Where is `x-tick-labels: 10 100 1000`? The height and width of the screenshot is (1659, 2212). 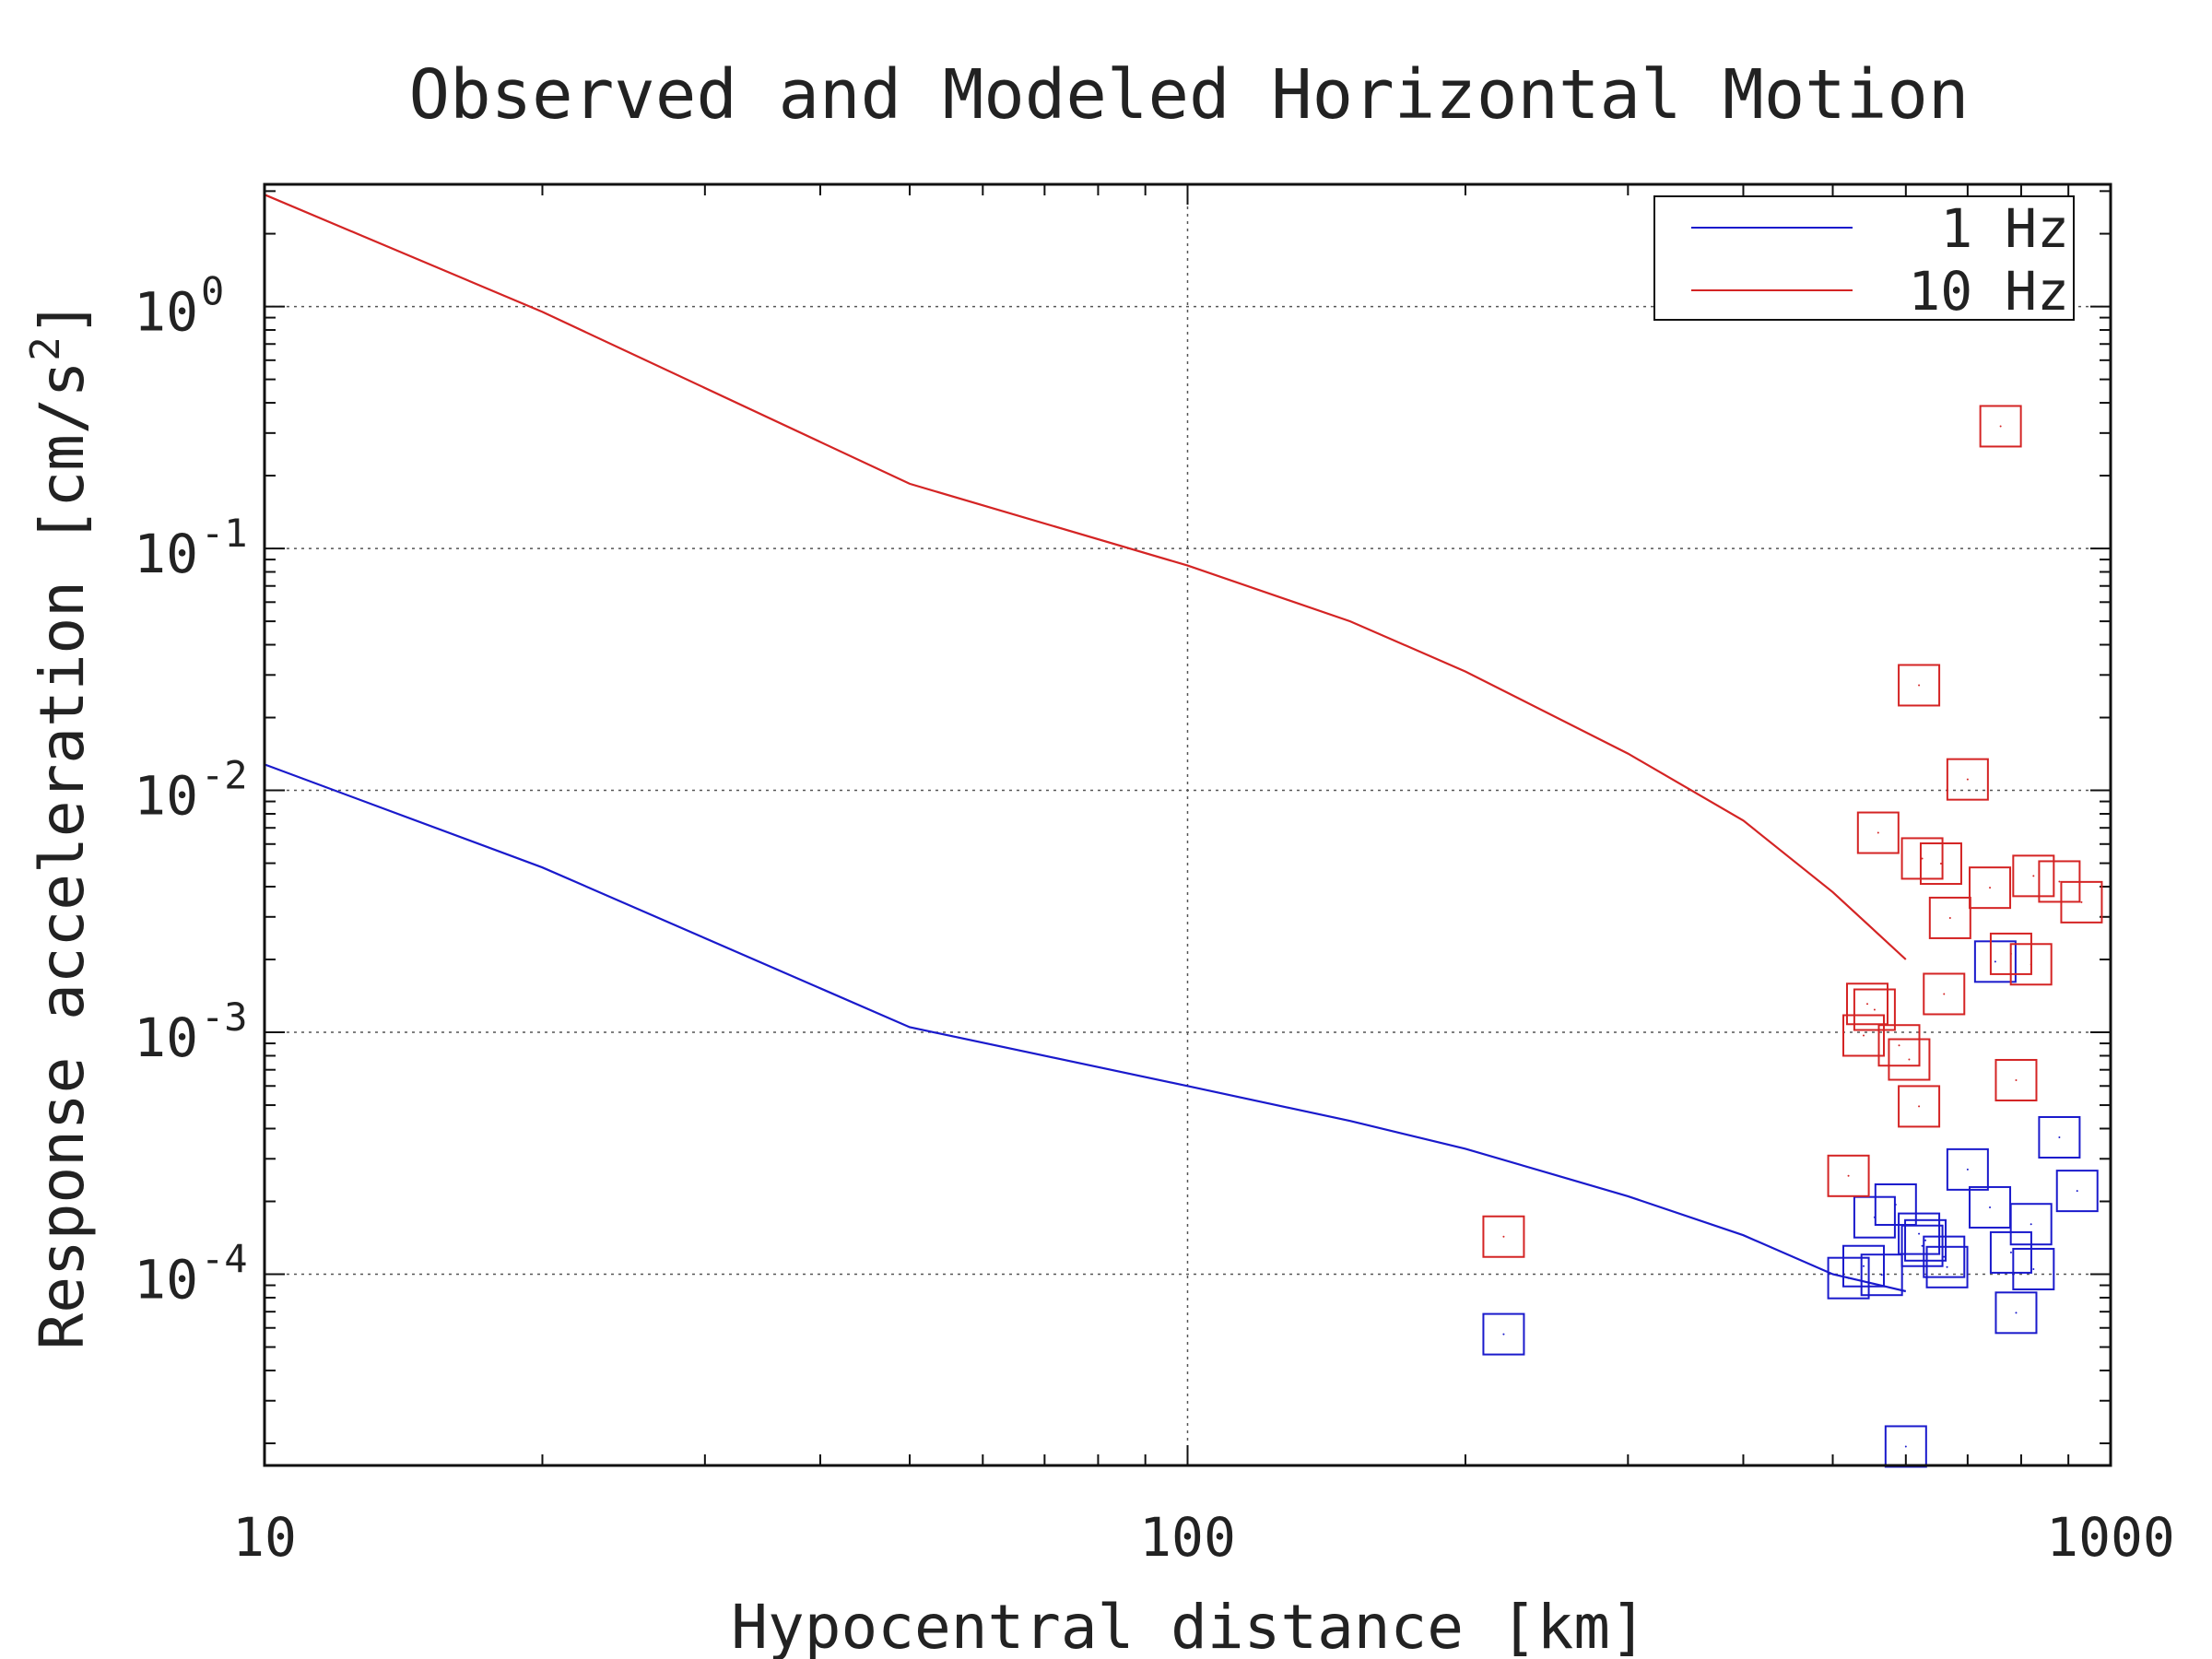 x-tick-labels: 10 100 1000 is located at coordinates (1203, 1537).